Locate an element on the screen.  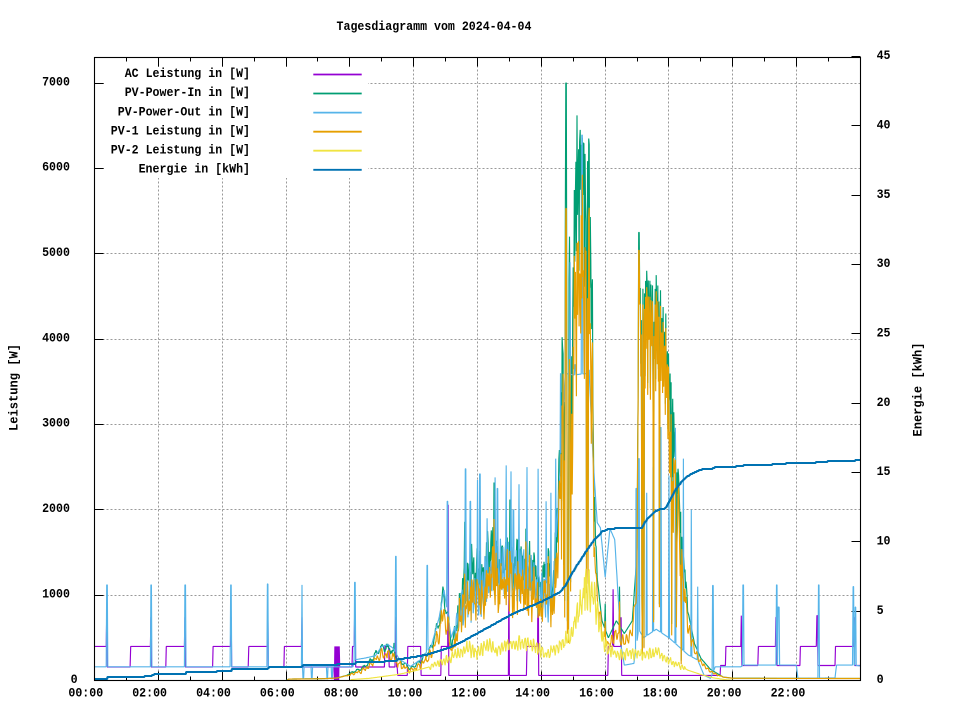
svg-text: 04:00 is located at coordinates (213, 693).